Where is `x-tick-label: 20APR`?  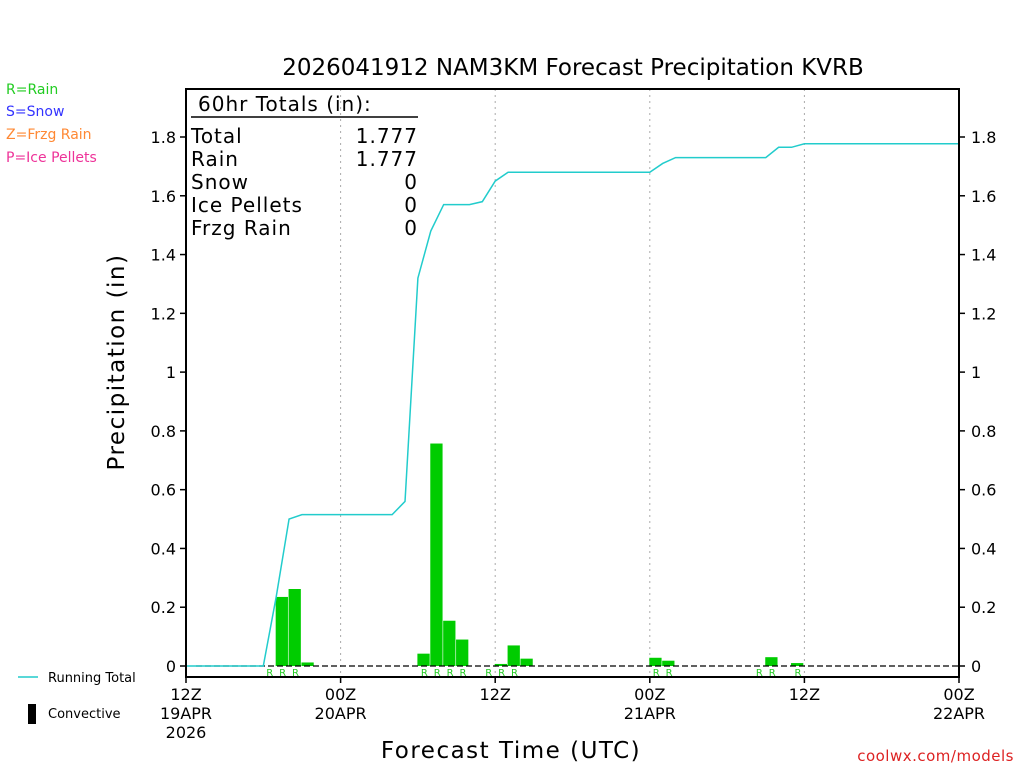 x-tick-label: 20APR is located at coordinates (341, 713).